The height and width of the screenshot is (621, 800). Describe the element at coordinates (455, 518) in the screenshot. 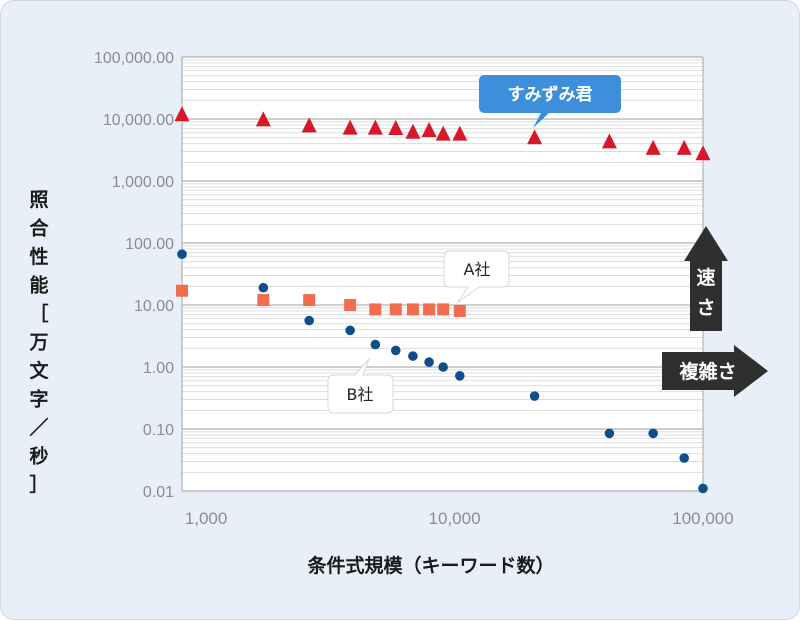

I see `x-tick-label: 10,000` at that location.